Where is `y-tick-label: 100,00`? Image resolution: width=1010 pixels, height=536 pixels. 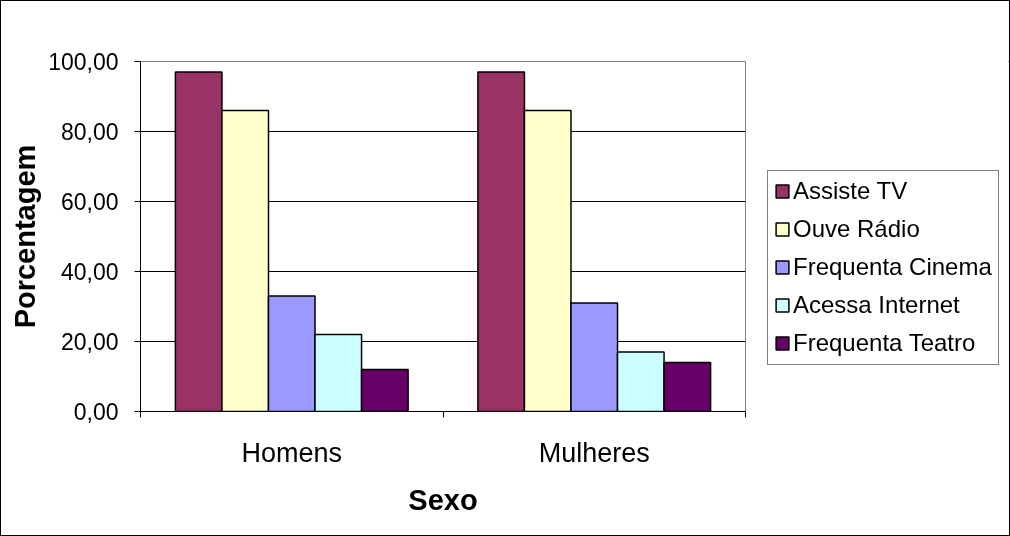
y-tick-label: 100,00 is located at coordinates (83, 62).